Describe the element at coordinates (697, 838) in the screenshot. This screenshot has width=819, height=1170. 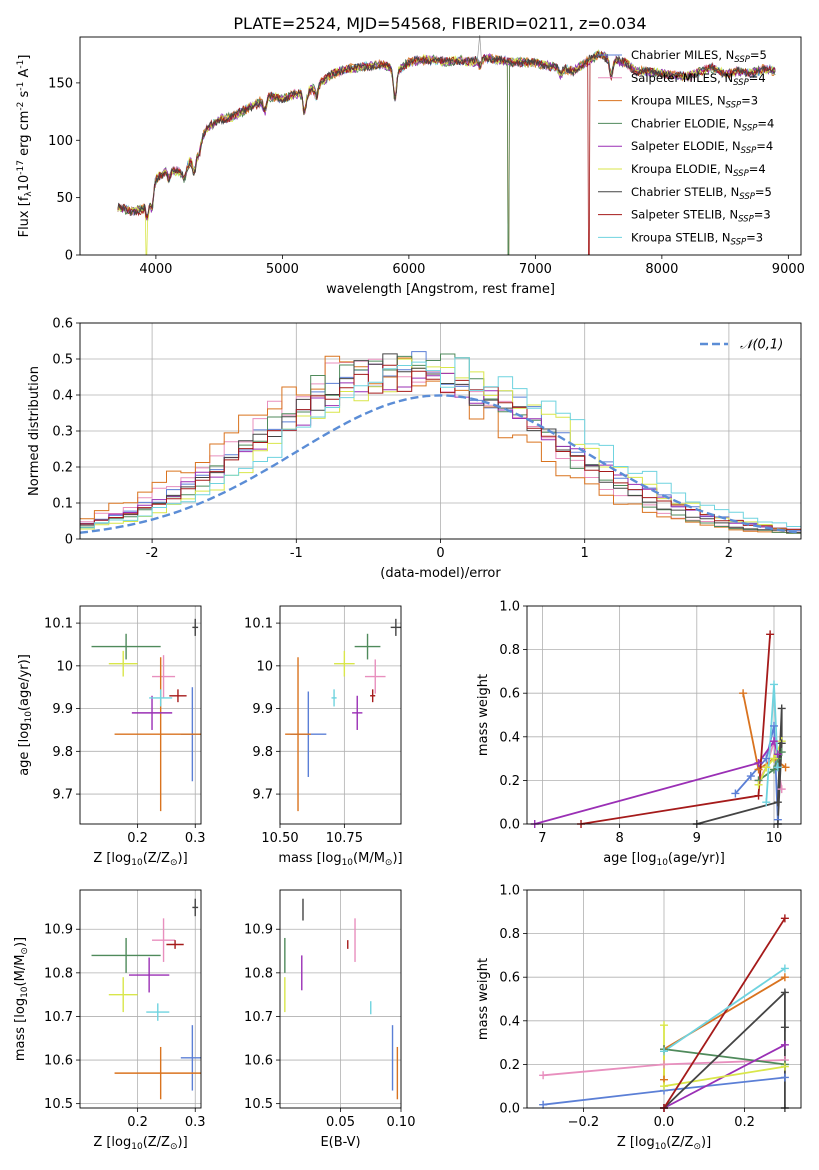
I see `x-tick-label: 9` at that location.